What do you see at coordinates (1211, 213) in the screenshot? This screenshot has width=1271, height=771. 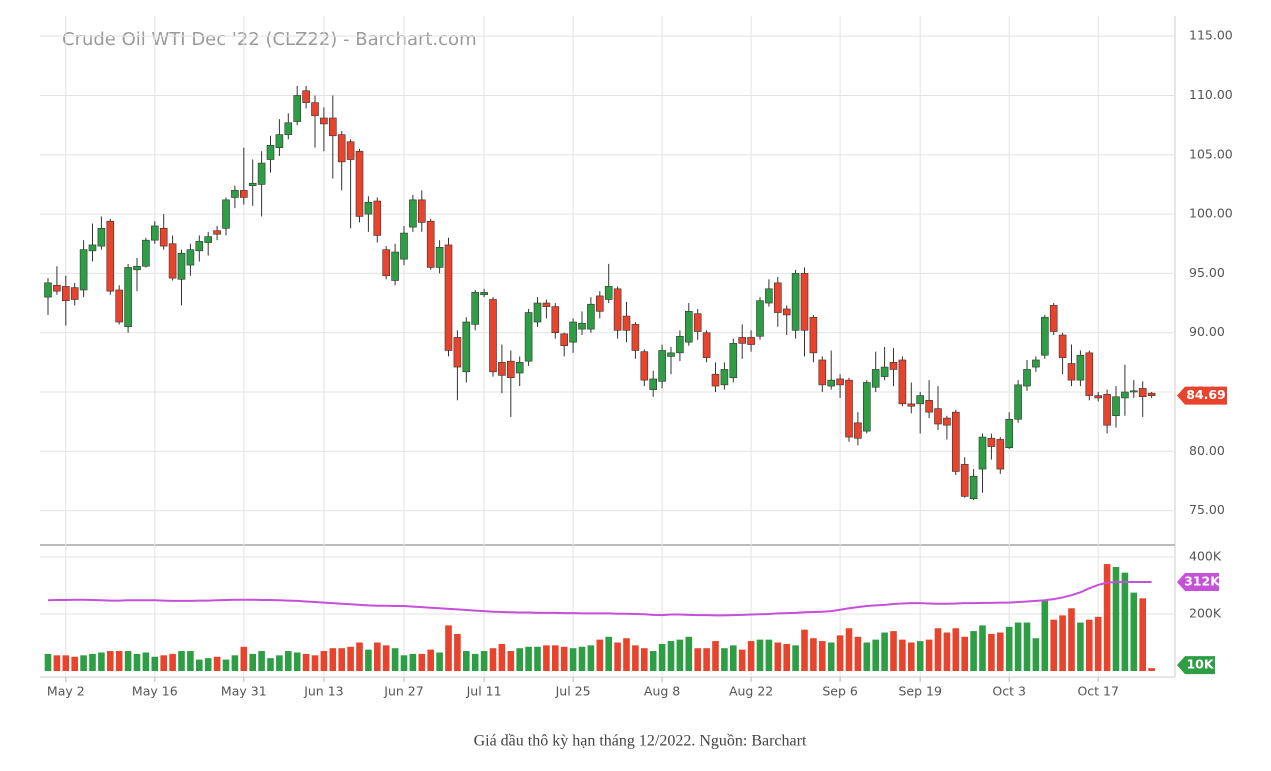 I see `y-tick-label: 100.00` at bounding box center [1211, 213].